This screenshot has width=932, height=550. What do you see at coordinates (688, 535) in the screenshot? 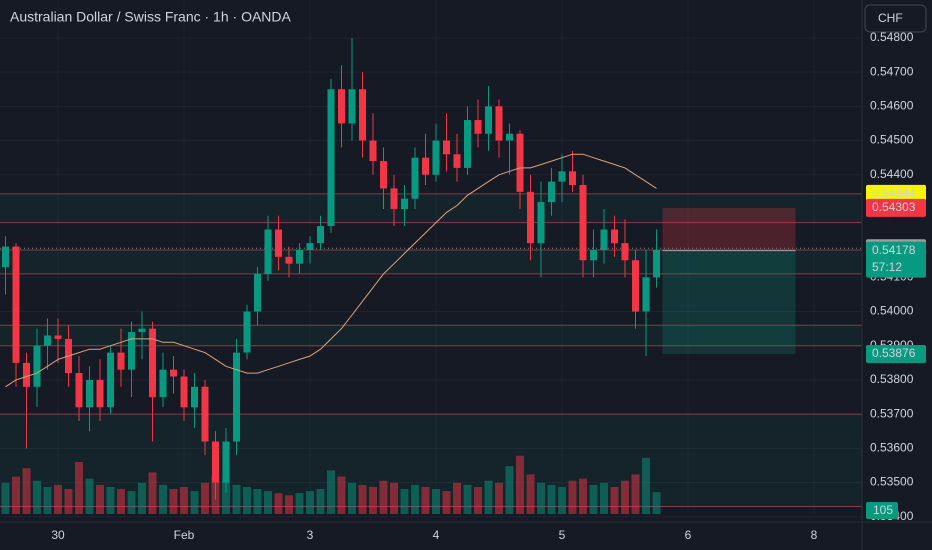
I see `x-tick-label: 6` at bounding box center [688, 535].